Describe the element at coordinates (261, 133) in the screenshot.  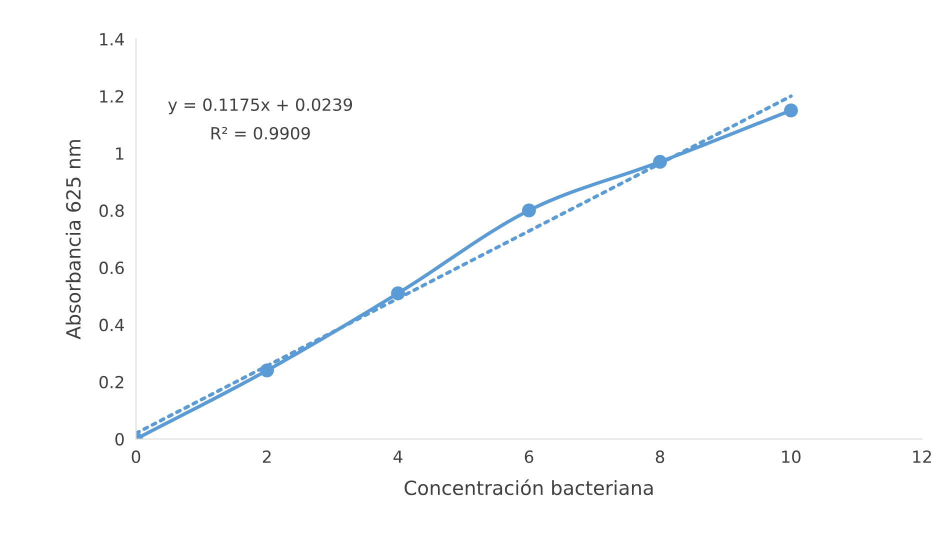
I see `annotation: R² = 0.9909` at that location.